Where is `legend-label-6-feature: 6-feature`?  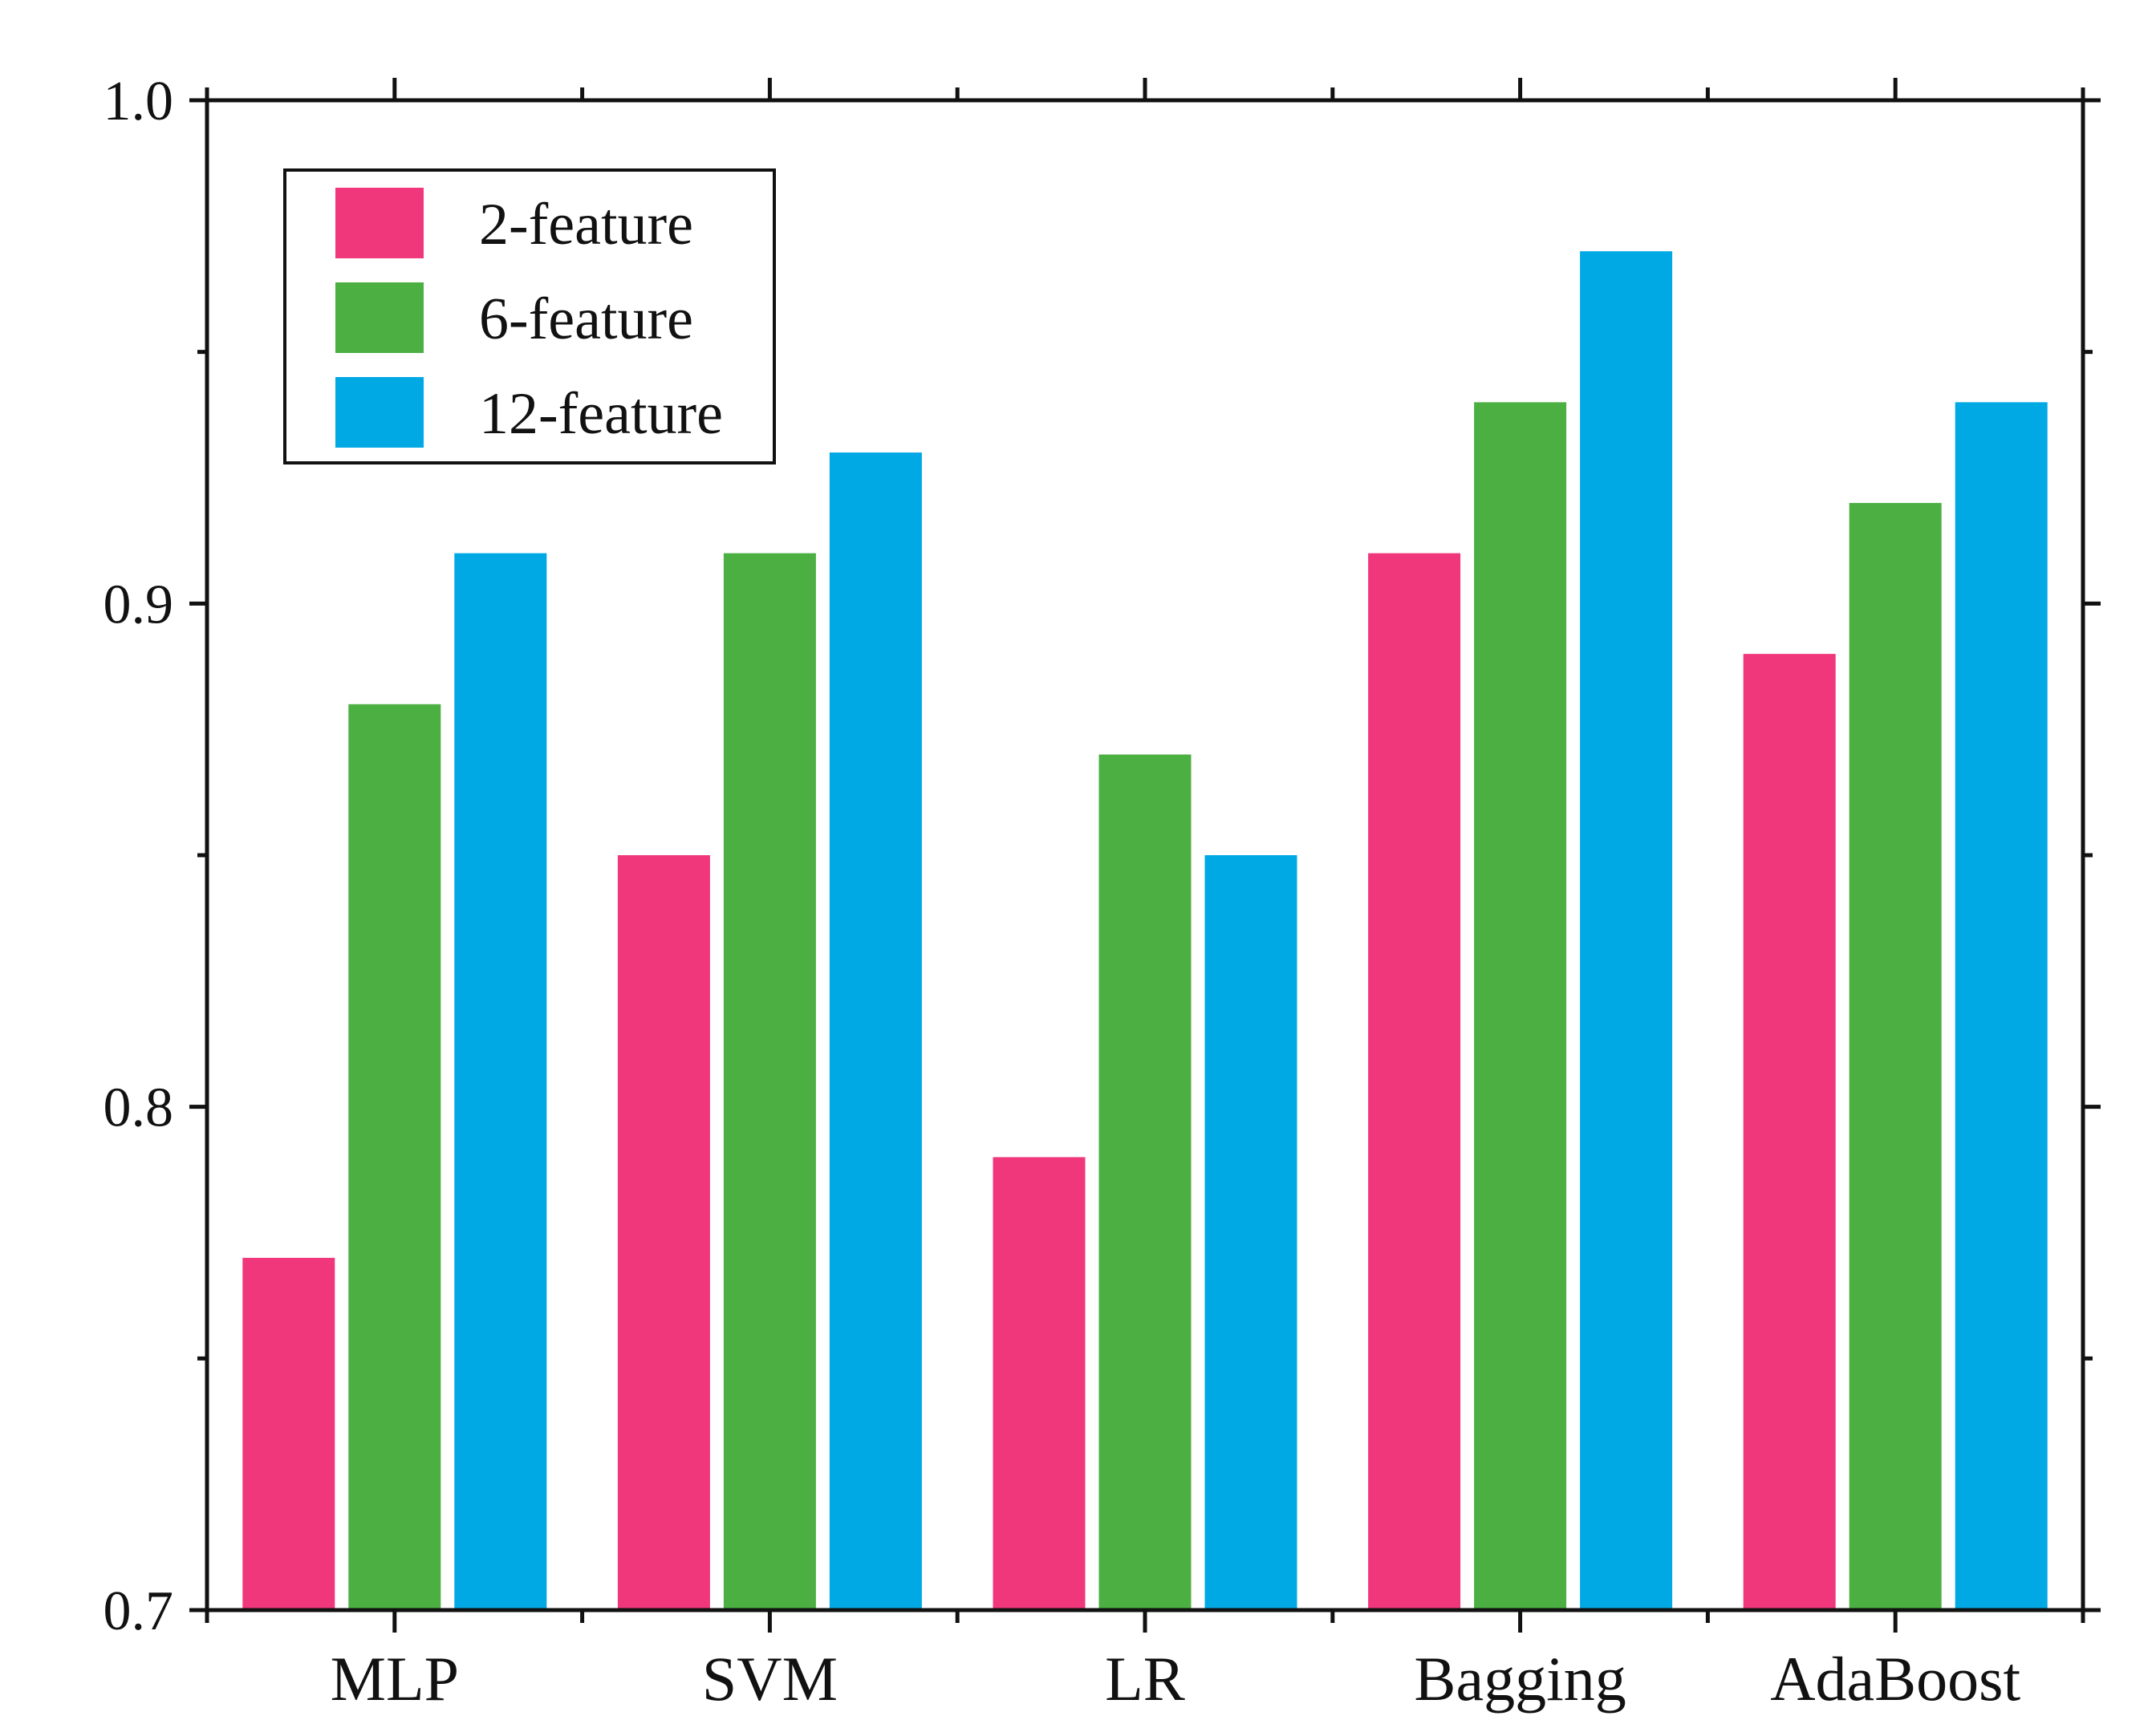 legend-label-6-feature: 6-feature is located at coordinates (586, 319).